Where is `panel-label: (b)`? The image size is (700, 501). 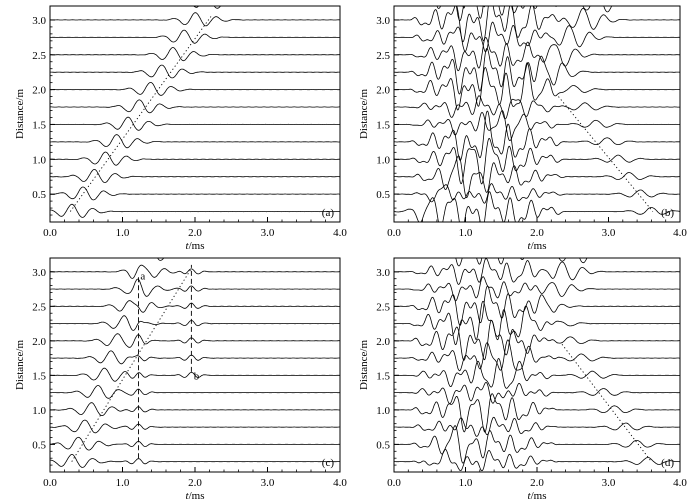
panel-label: (b) is located at coordinates (667, 213).